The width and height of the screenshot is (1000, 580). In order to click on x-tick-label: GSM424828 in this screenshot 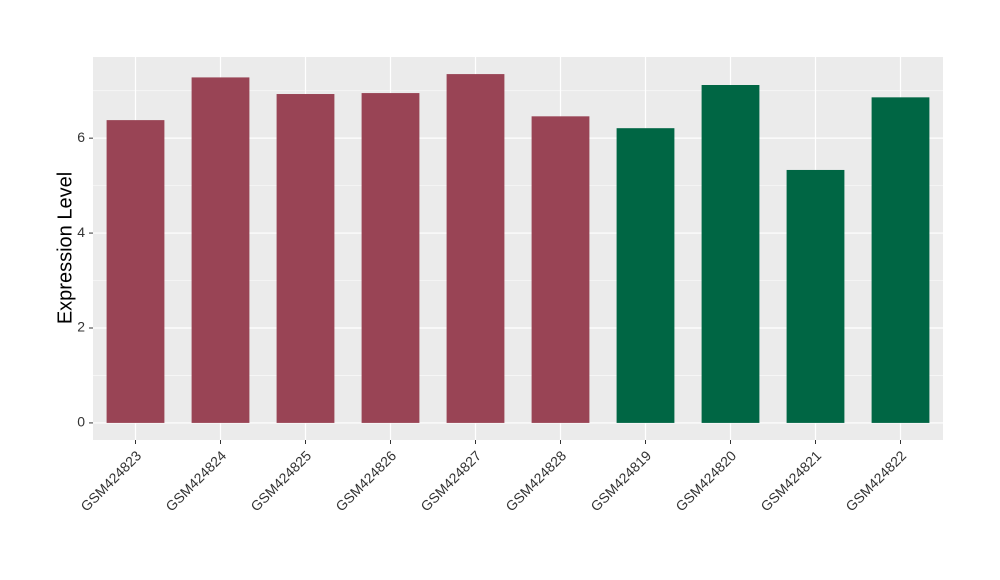, I will do `click(535, 480)`.